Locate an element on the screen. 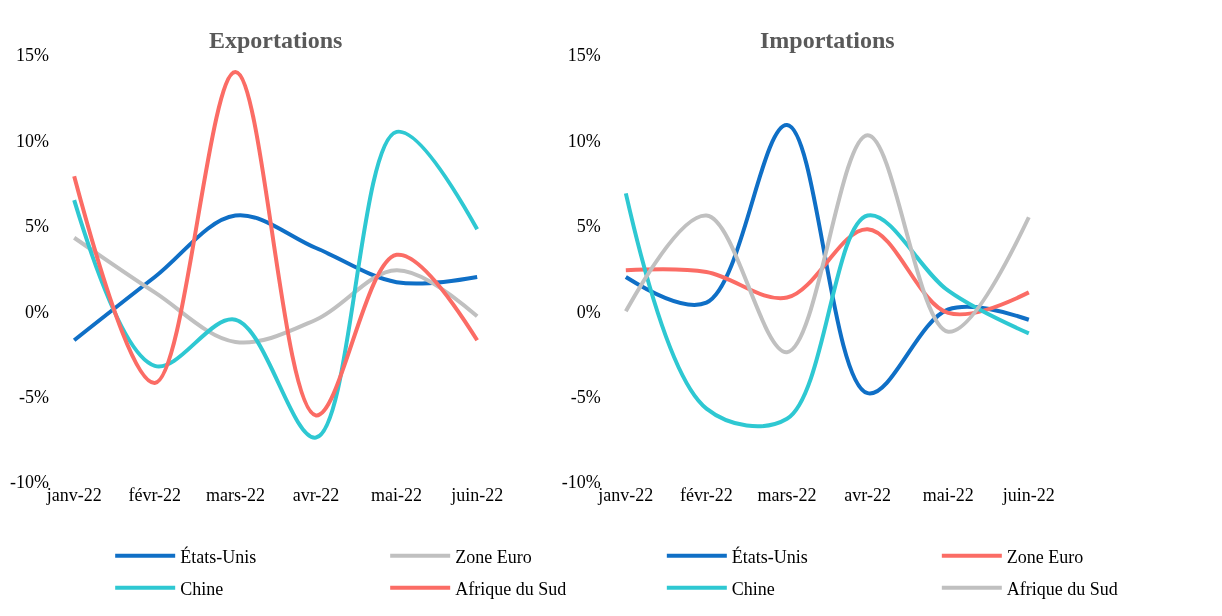  chart-title: Exportations is located at coordinates (276, 40).